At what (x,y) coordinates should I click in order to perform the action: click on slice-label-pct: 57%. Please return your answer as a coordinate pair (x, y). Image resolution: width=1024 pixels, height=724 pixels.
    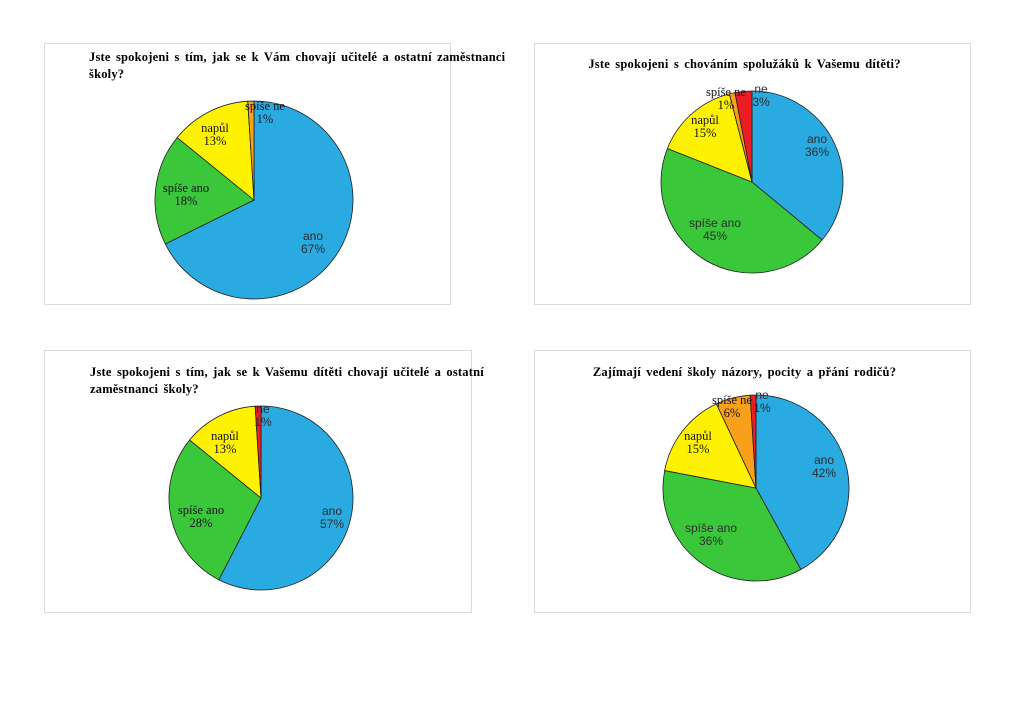
    Looking at the image, I should click on (332, 524).